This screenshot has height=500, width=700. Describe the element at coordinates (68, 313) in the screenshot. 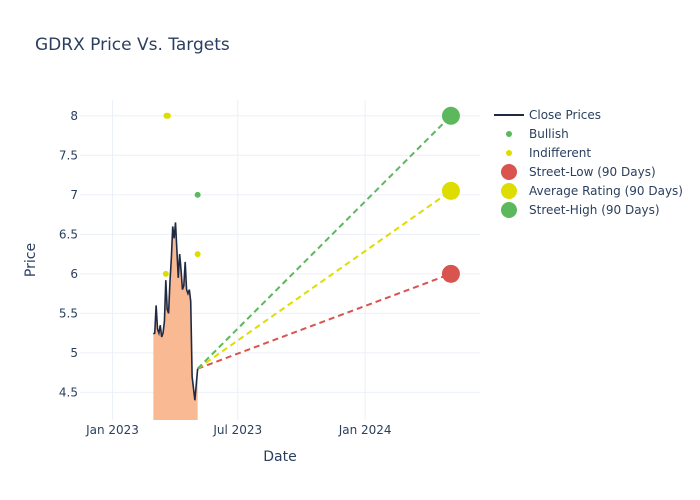

I see `y-tick-label: 5.5` at that location.